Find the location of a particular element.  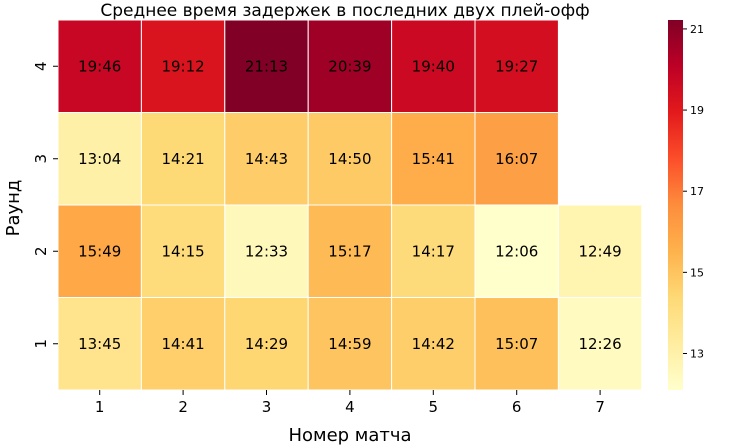

y-tick-label: 3 is located at coordinates (41, 159).